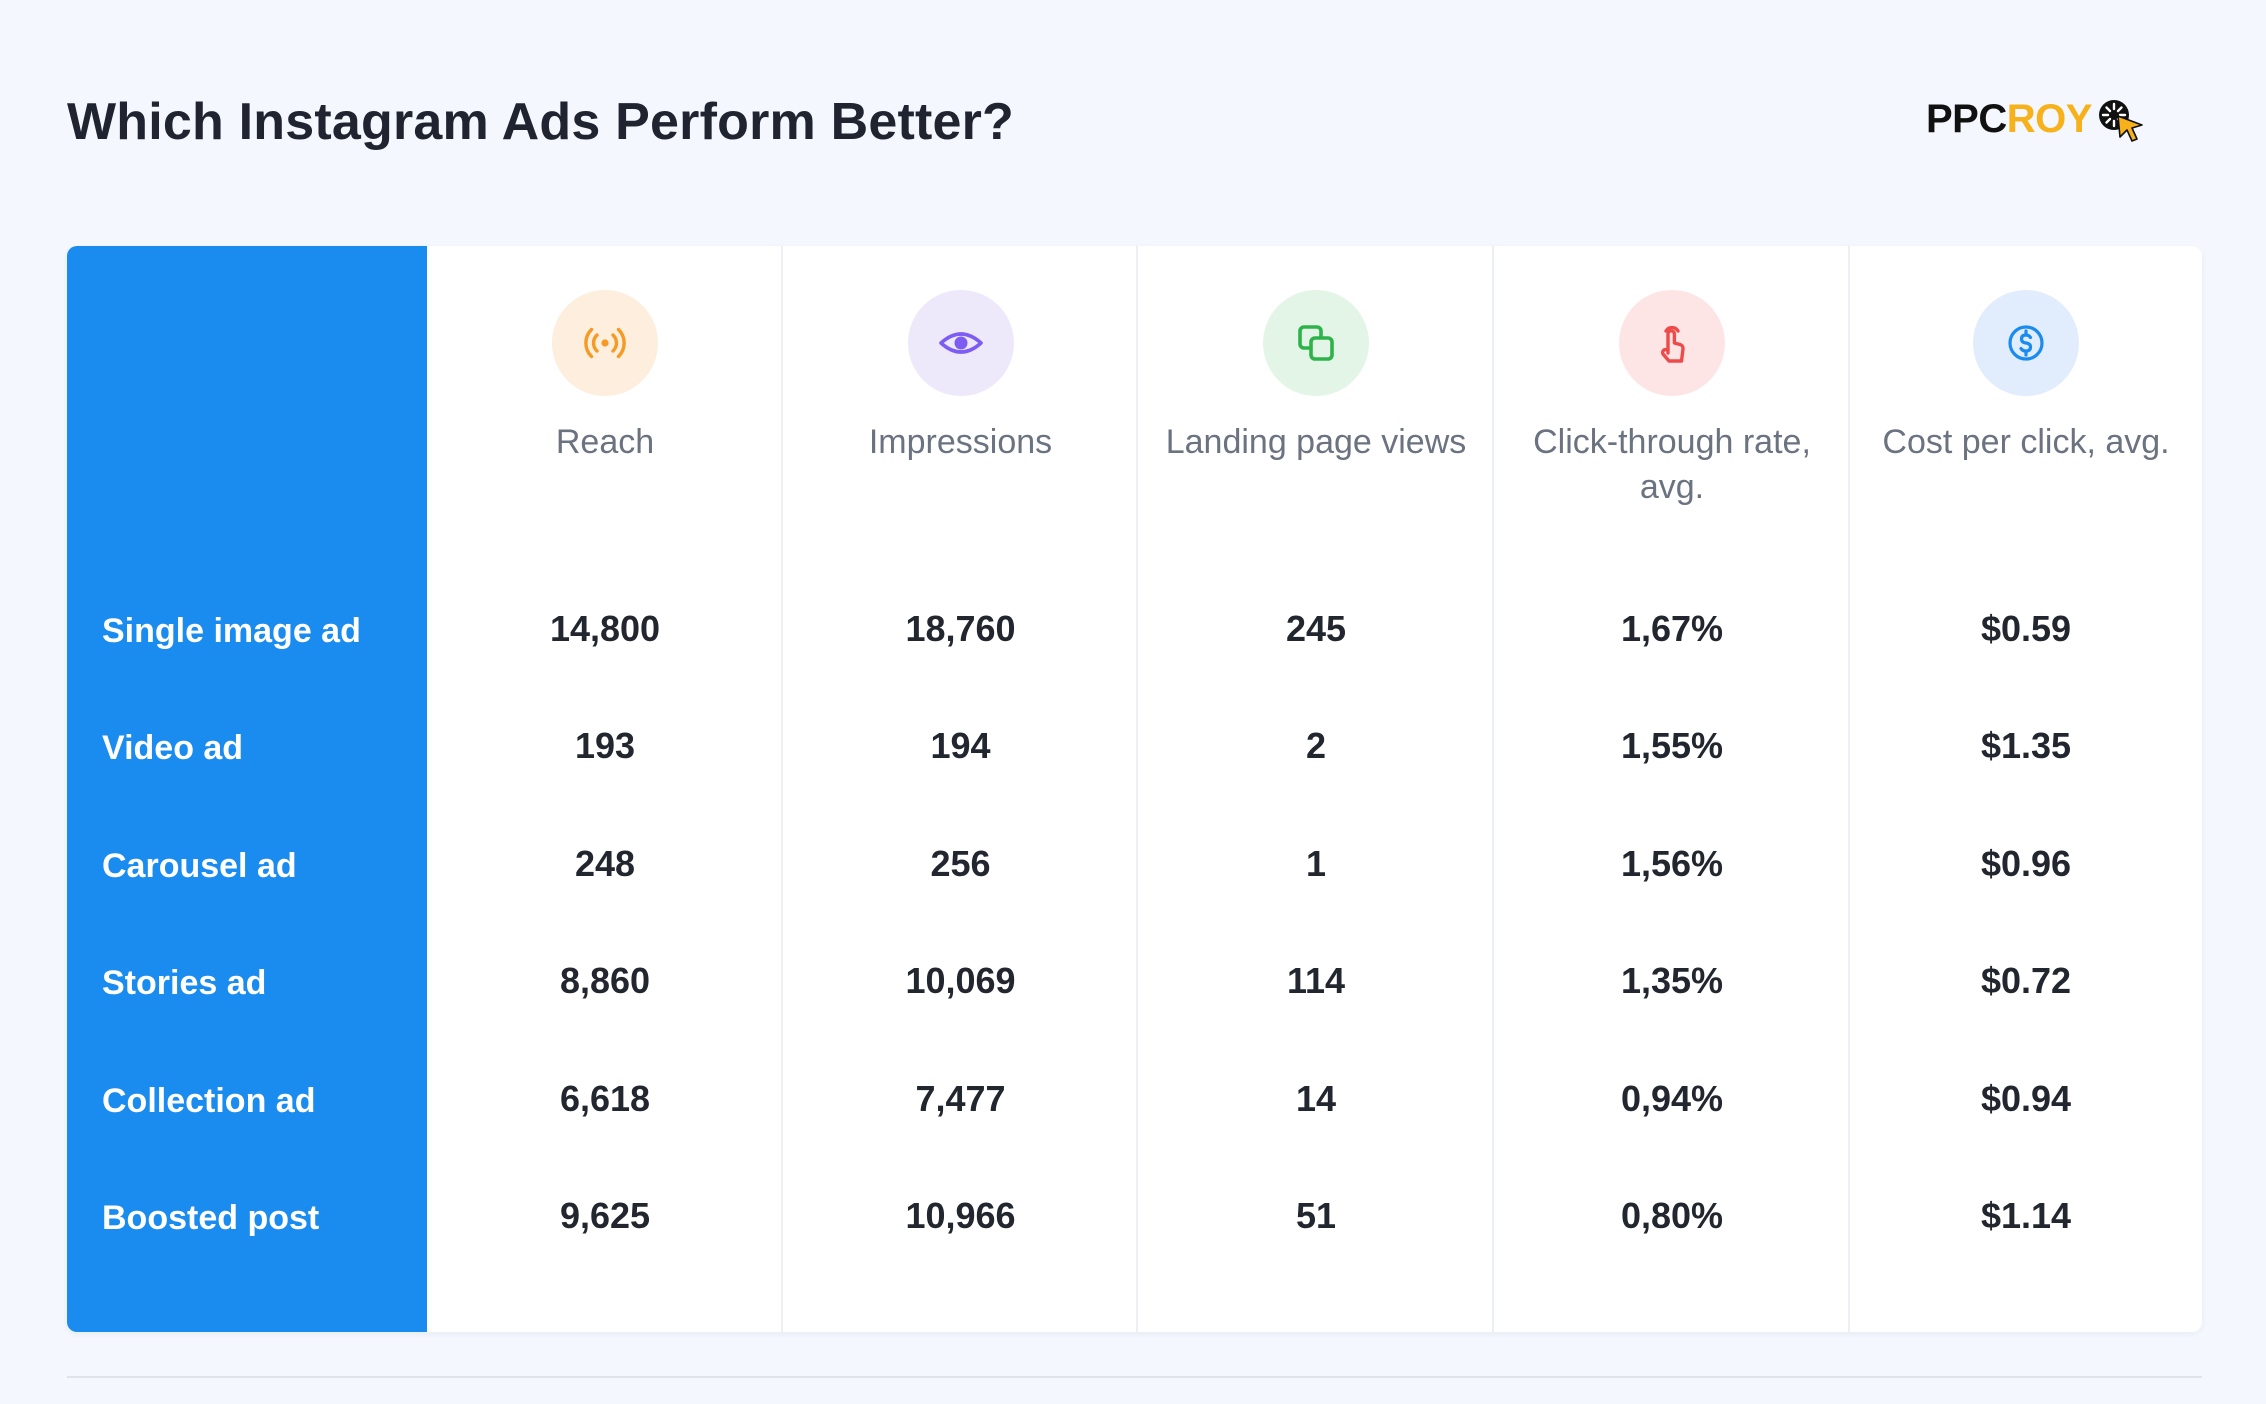 This screenshot has width=2266, height=1404. Describe the element at coordinates (1672, 464) in the screenshot. I see `column-label-ctr: Click-through rate, avg.` at that location.